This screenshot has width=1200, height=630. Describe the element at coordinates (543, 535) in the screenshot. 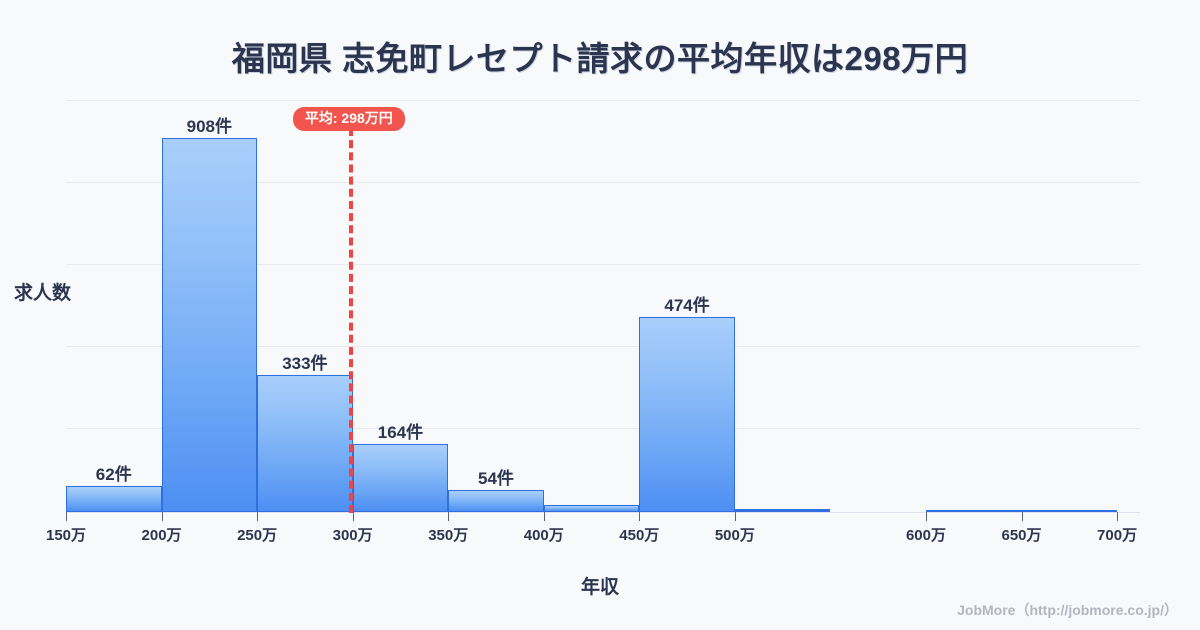

I see `x-axis-tick-label: 400万` at that location.